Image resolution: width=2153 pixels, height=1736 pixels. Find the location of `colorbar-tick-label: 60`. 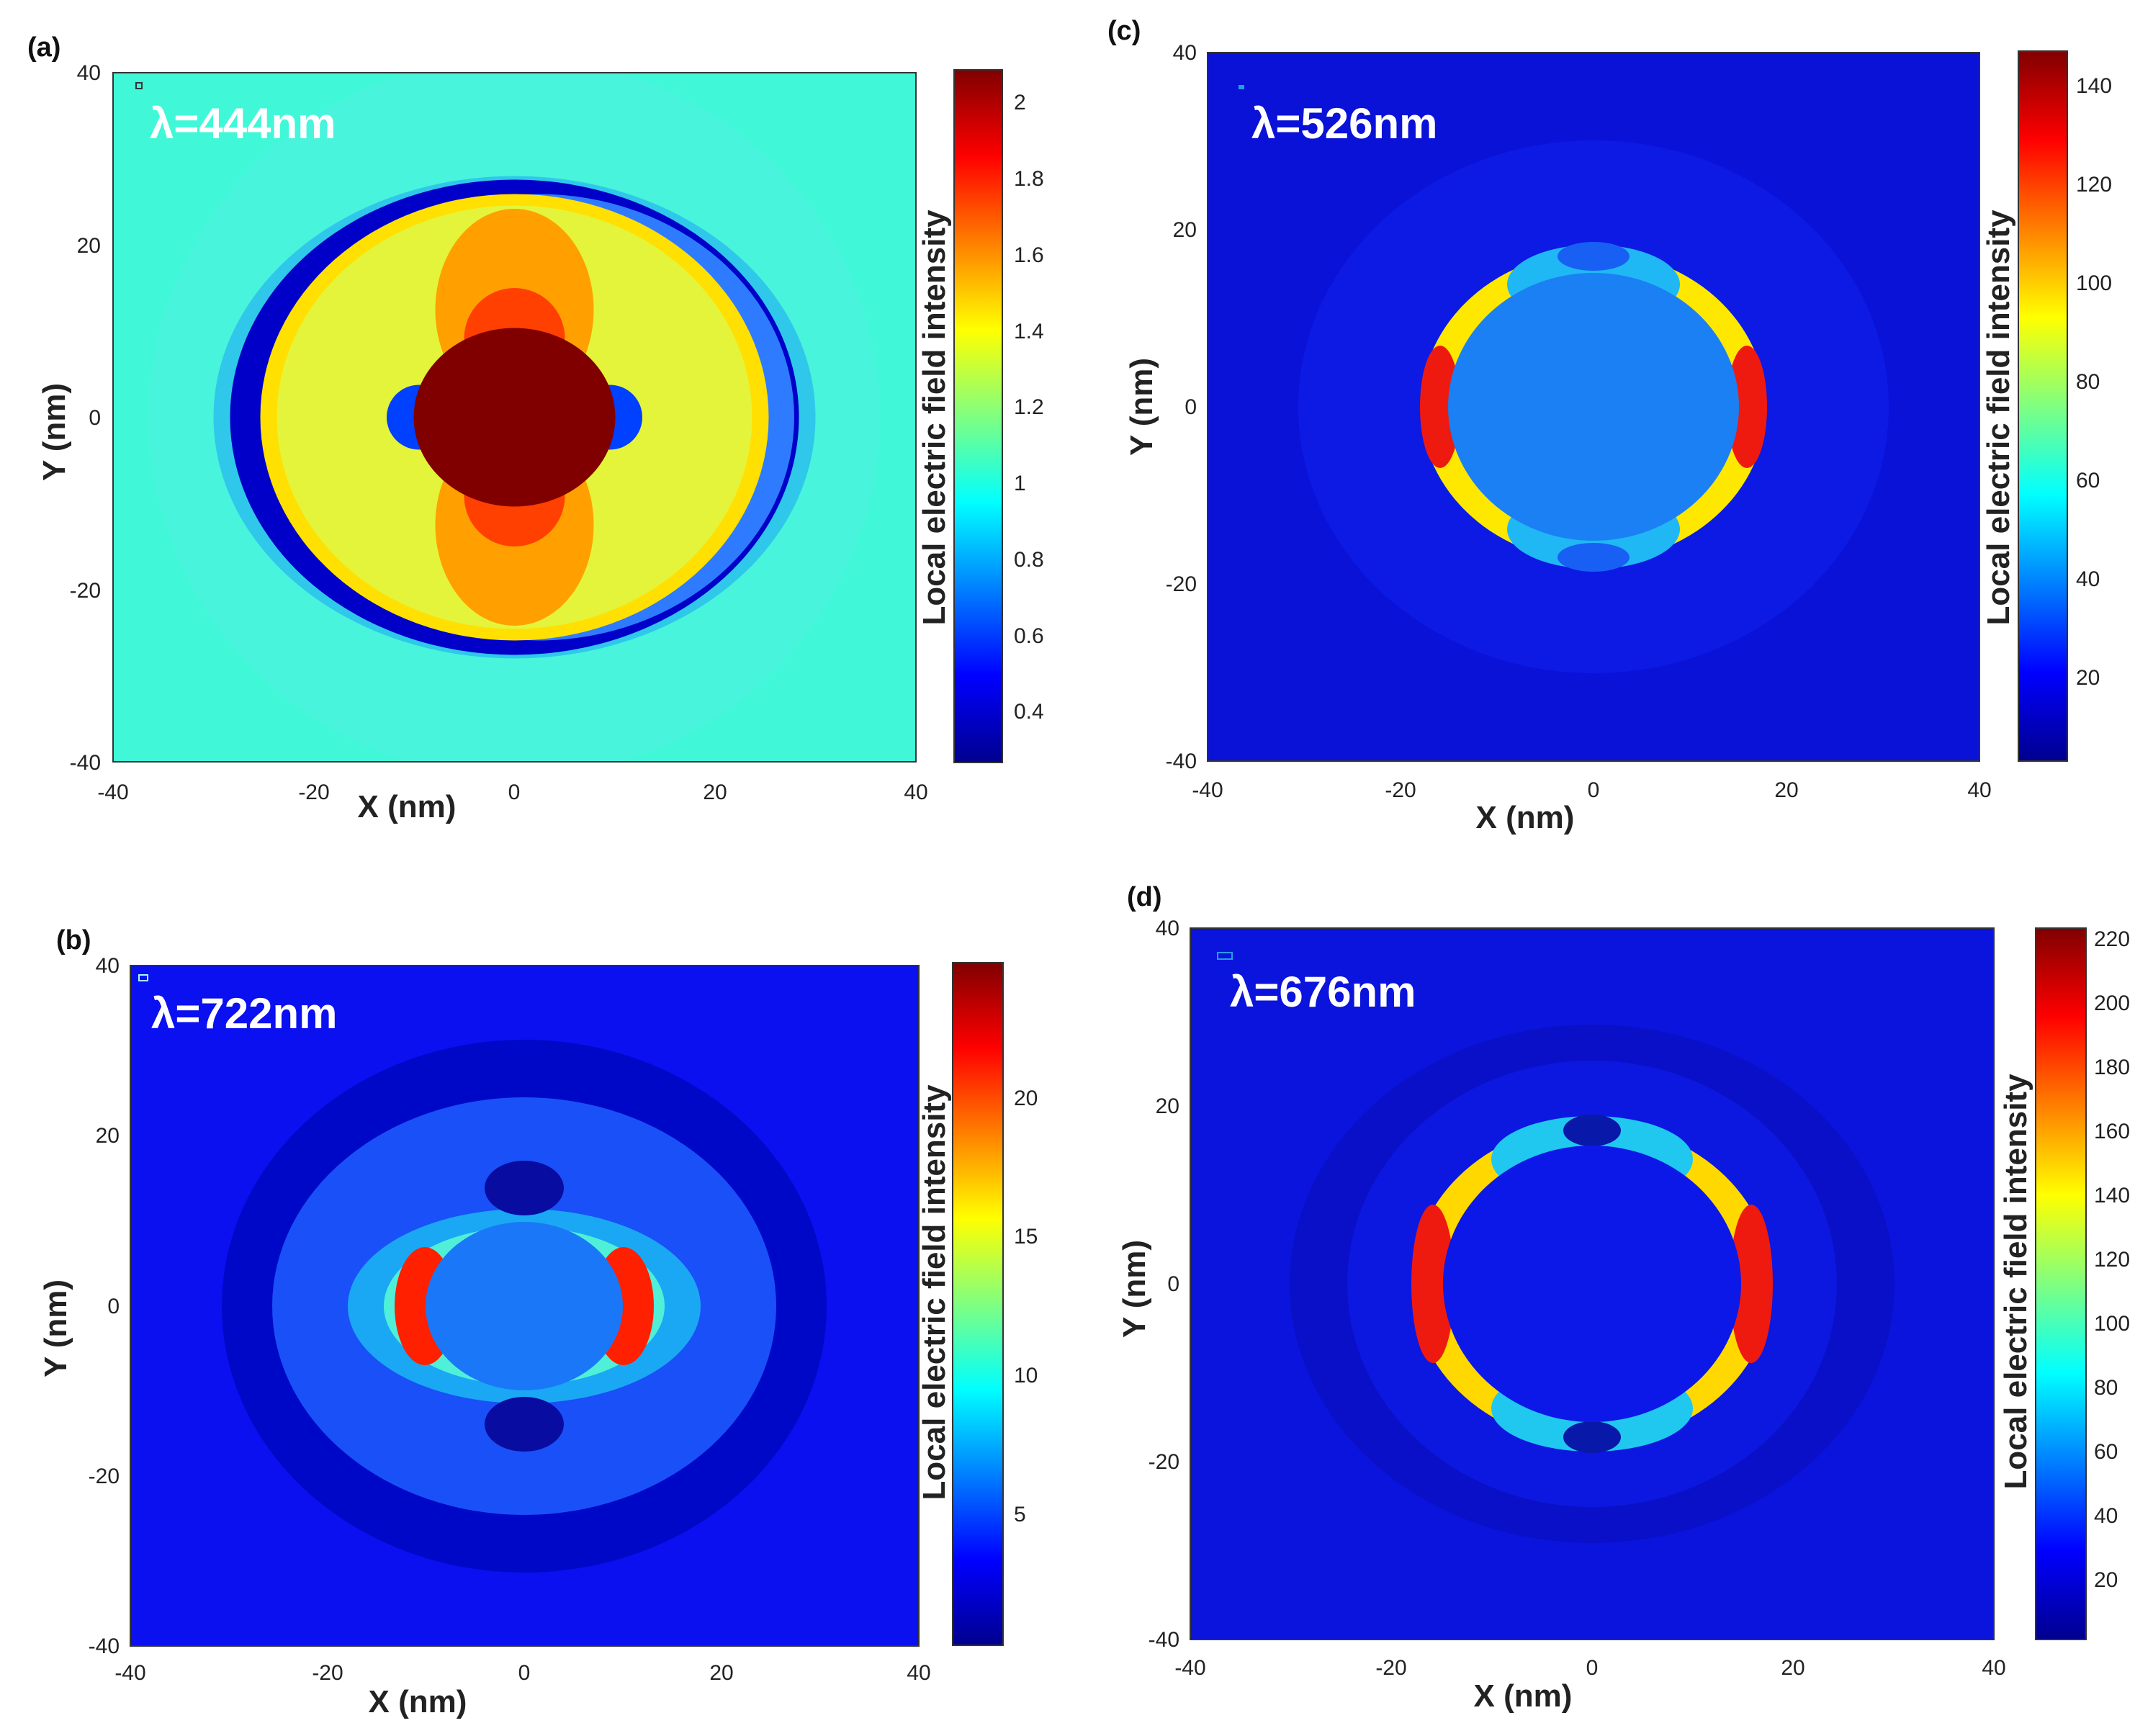

colorbar-tick-label: 60 is located at coordinates (2106, 1452).